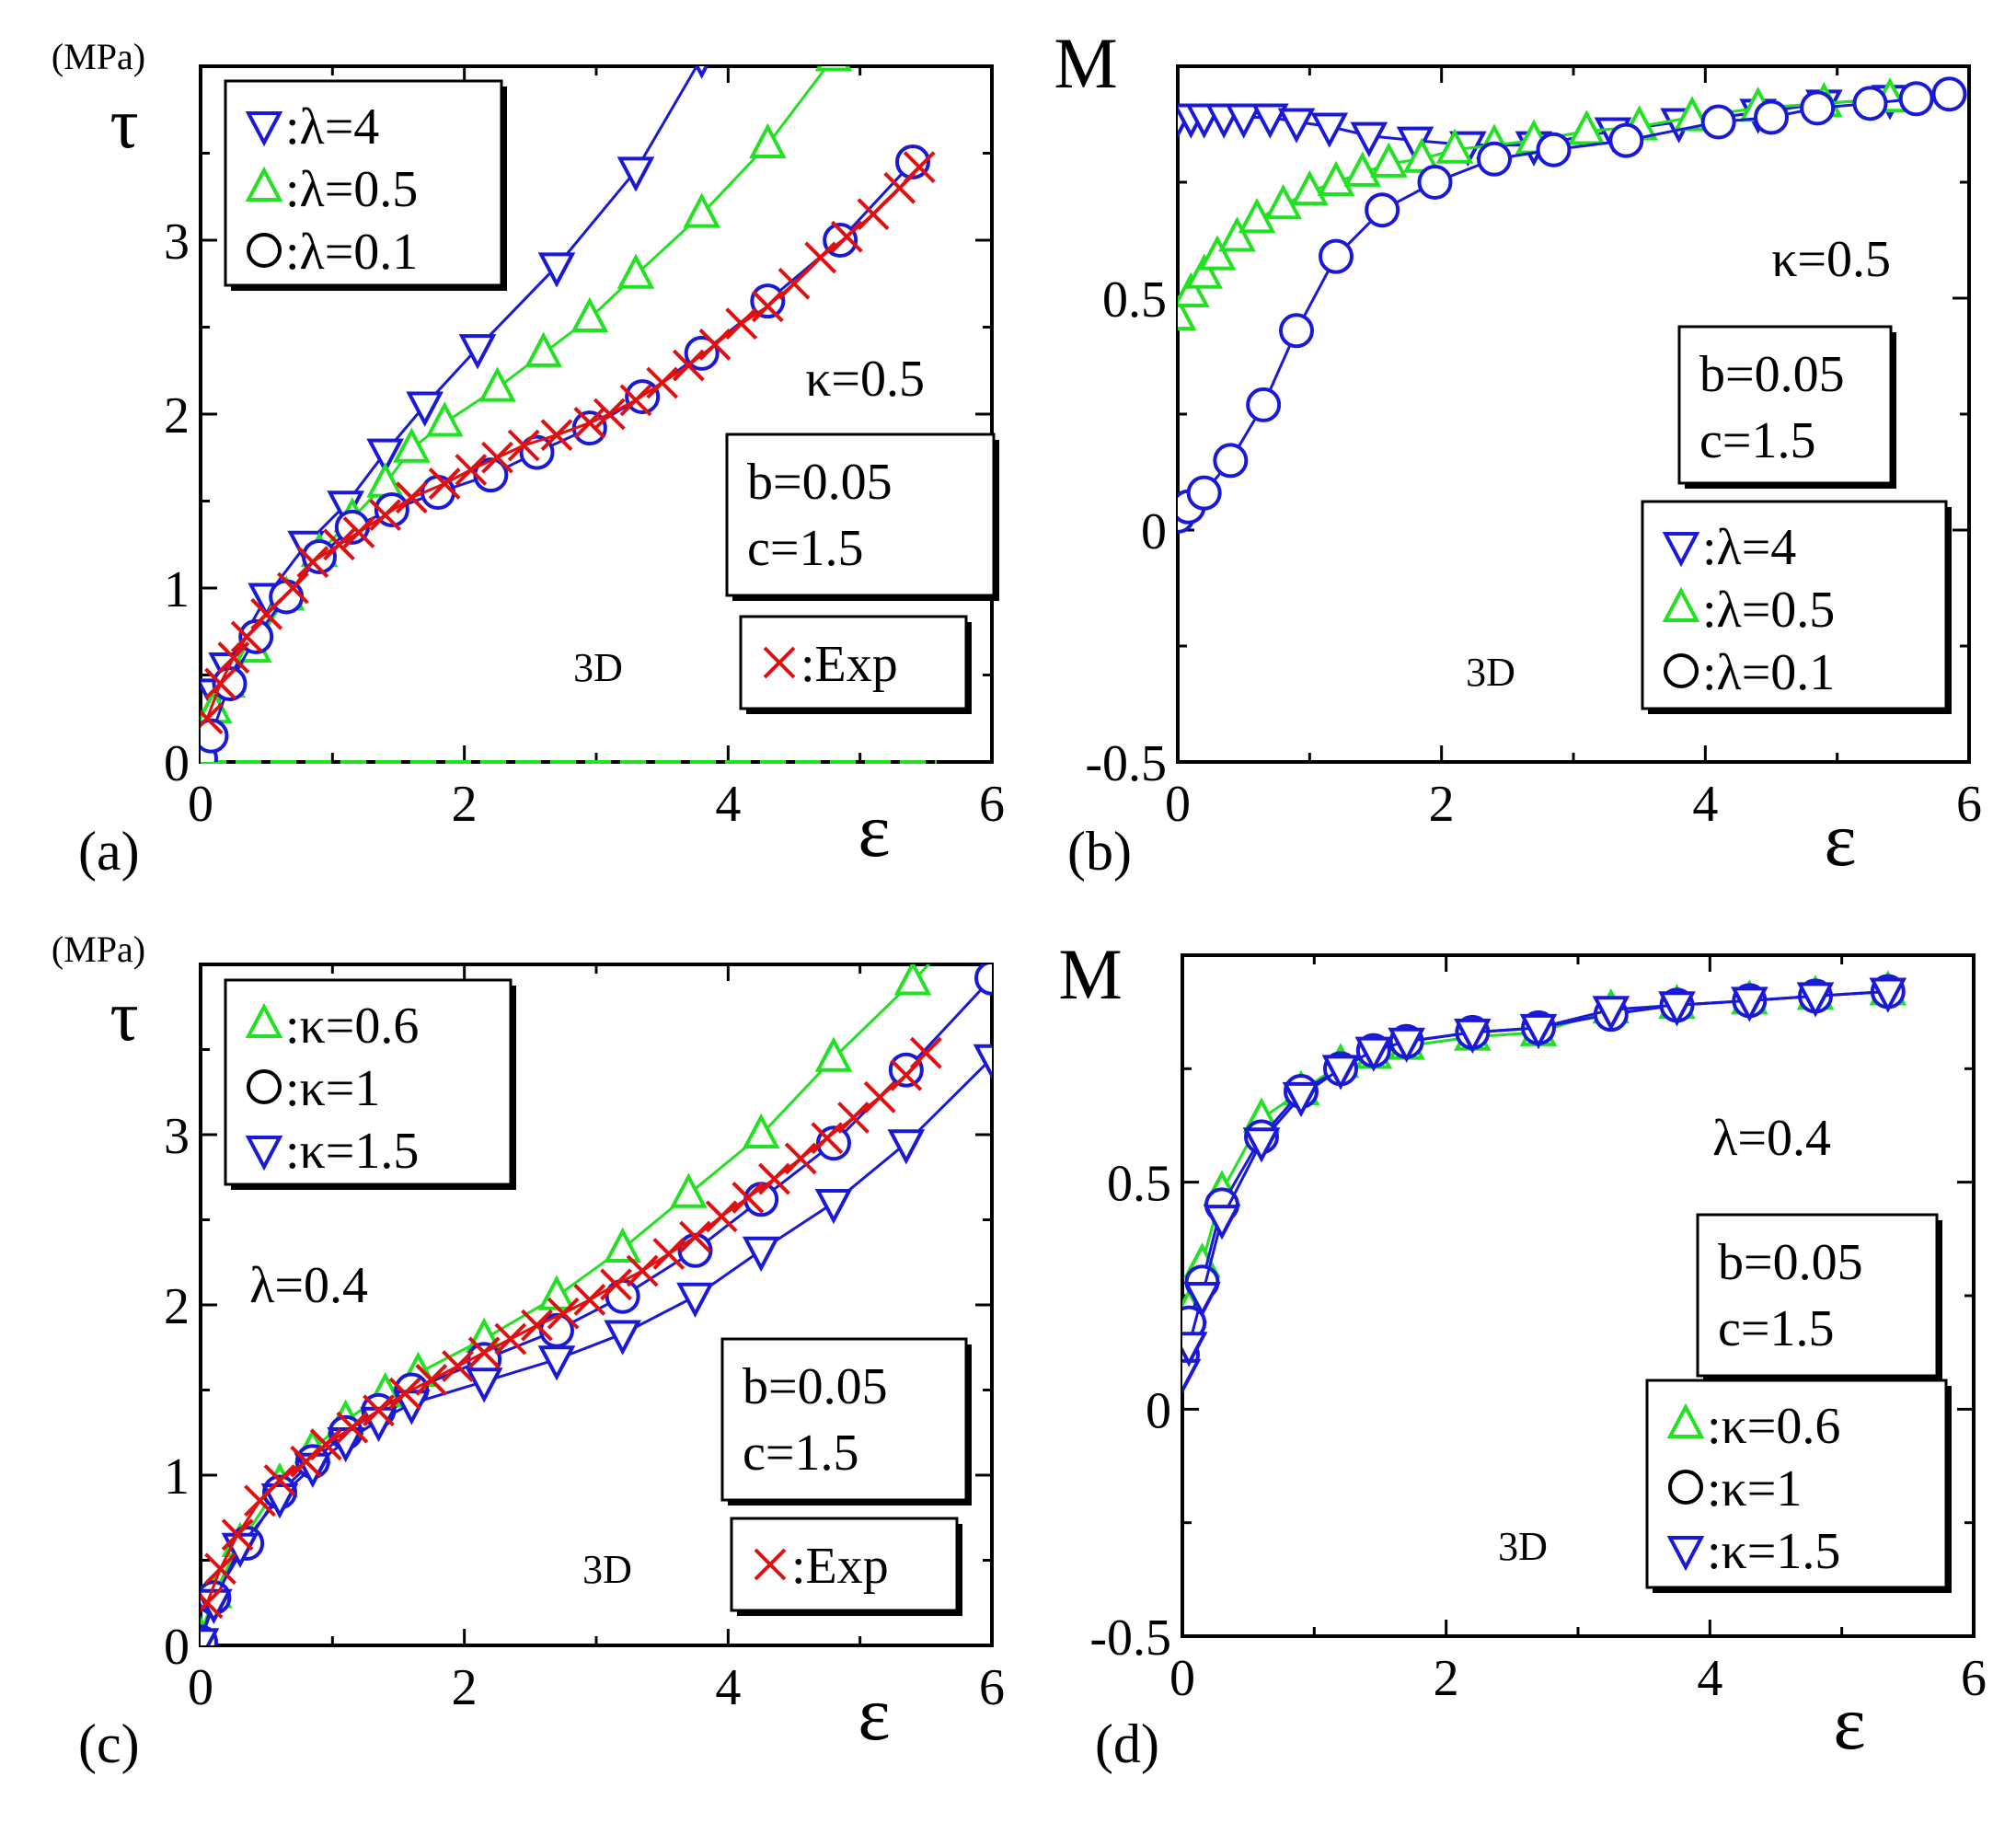  Describe the element at coordinates (109, 1744) in the screenshot. I see `panel-label: (c)` at that location.